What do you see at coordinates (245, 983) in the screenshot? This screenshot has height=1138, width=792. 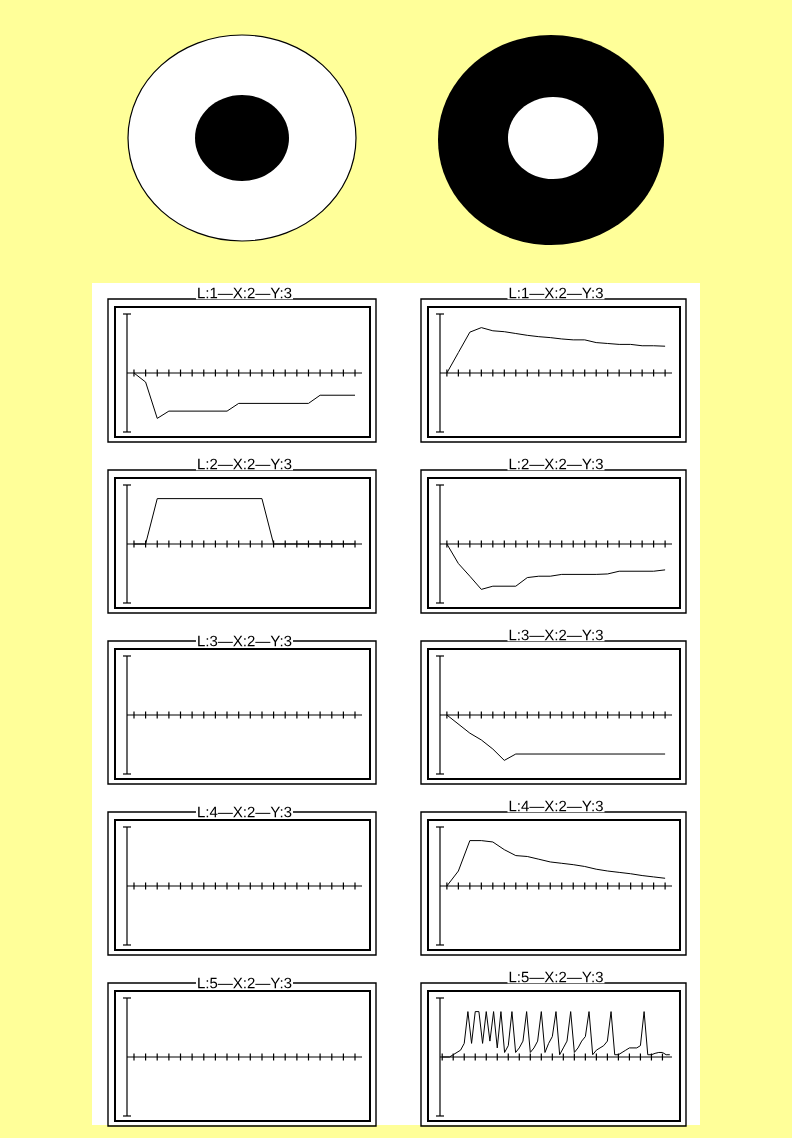 I see `text: L:5—X:2—Y:3` at bounding box center [245, 983].